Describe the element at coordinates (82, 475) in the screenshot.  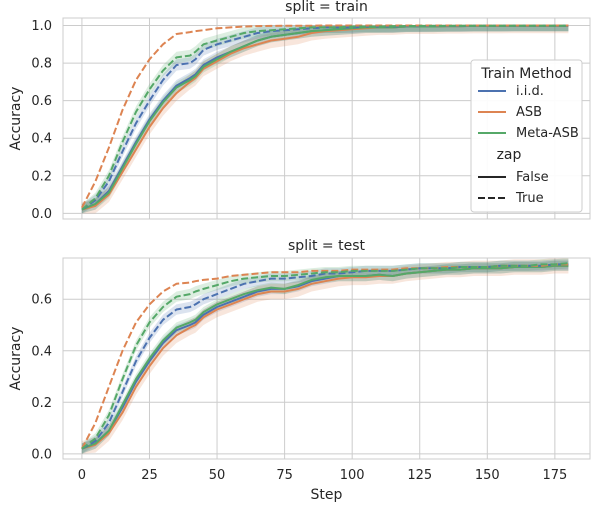
I see `x-tick-label: 0` at that location.